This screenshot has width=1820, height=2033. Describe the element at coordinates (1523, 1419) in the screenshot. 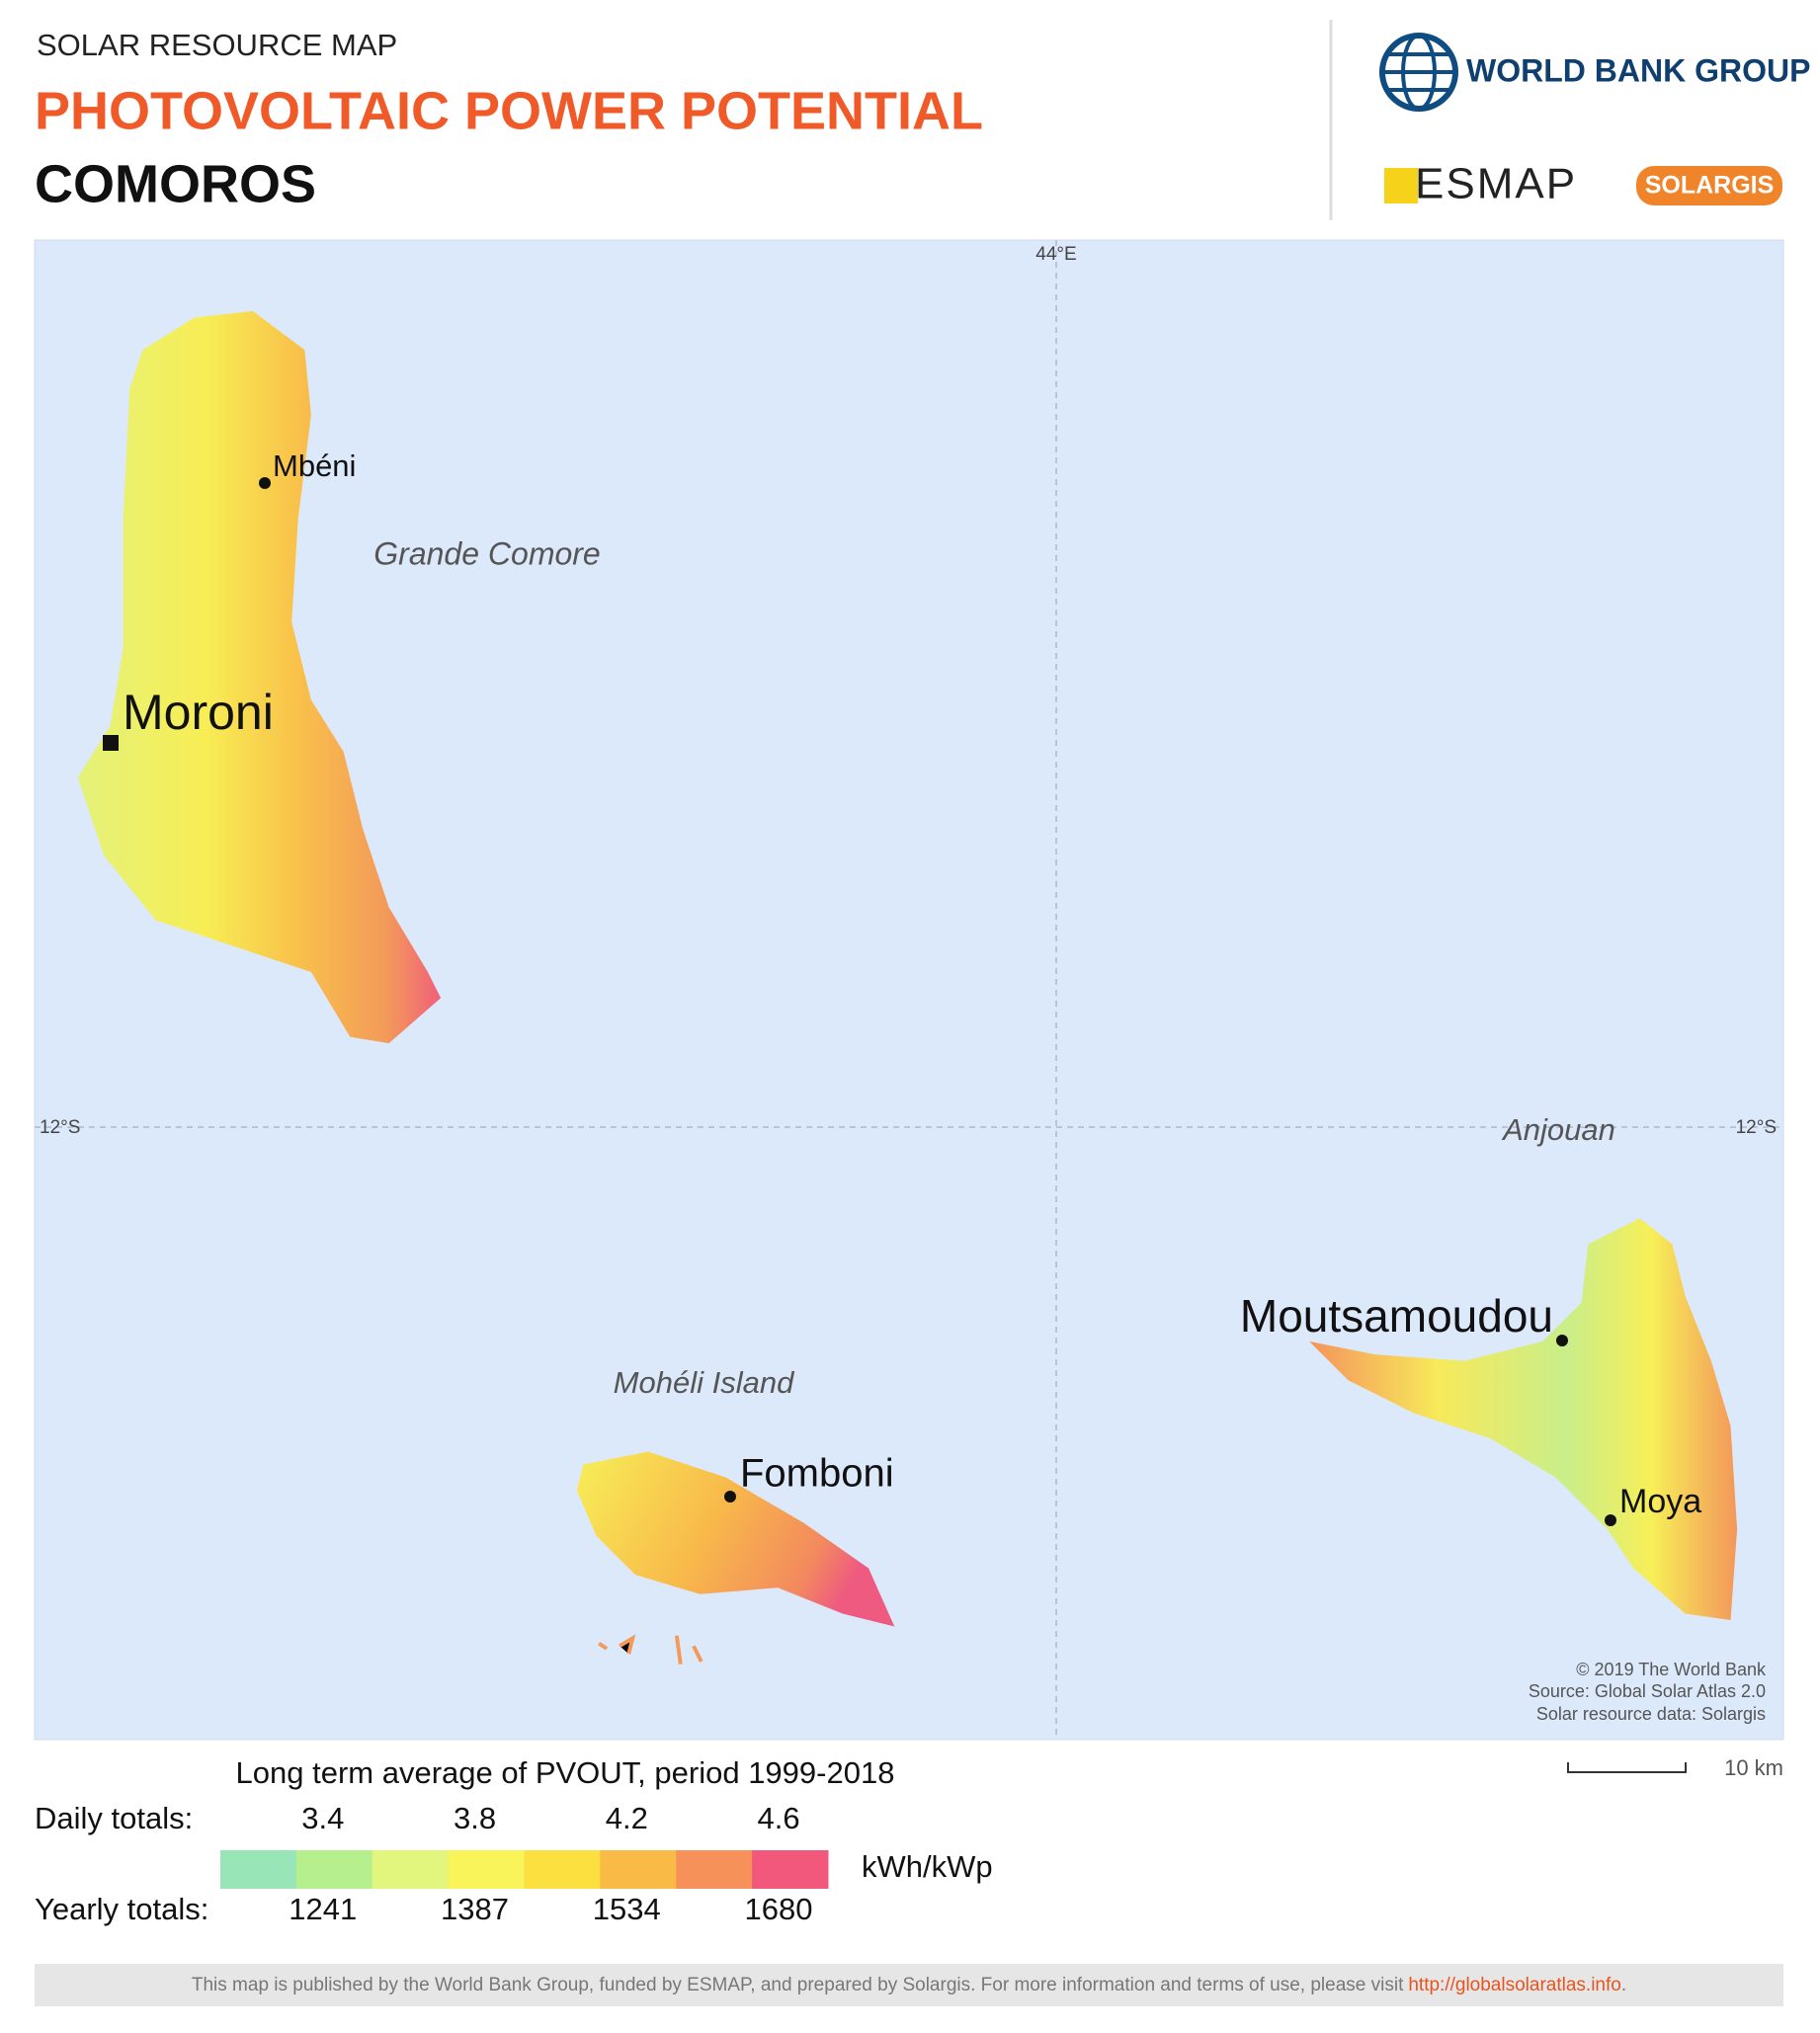

I see `anjouan` at that location.